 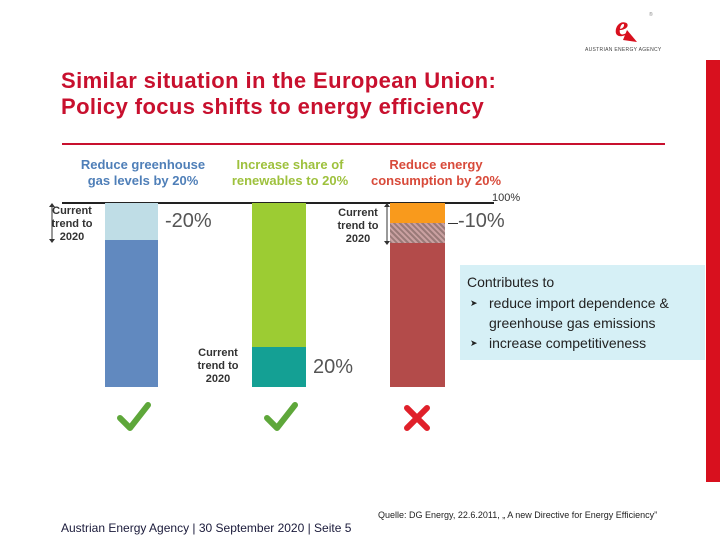 What do you see at coordinates (131, 313) in the screenshot?
I see `bar-ghg-trend` at bounding box center [131, 313].